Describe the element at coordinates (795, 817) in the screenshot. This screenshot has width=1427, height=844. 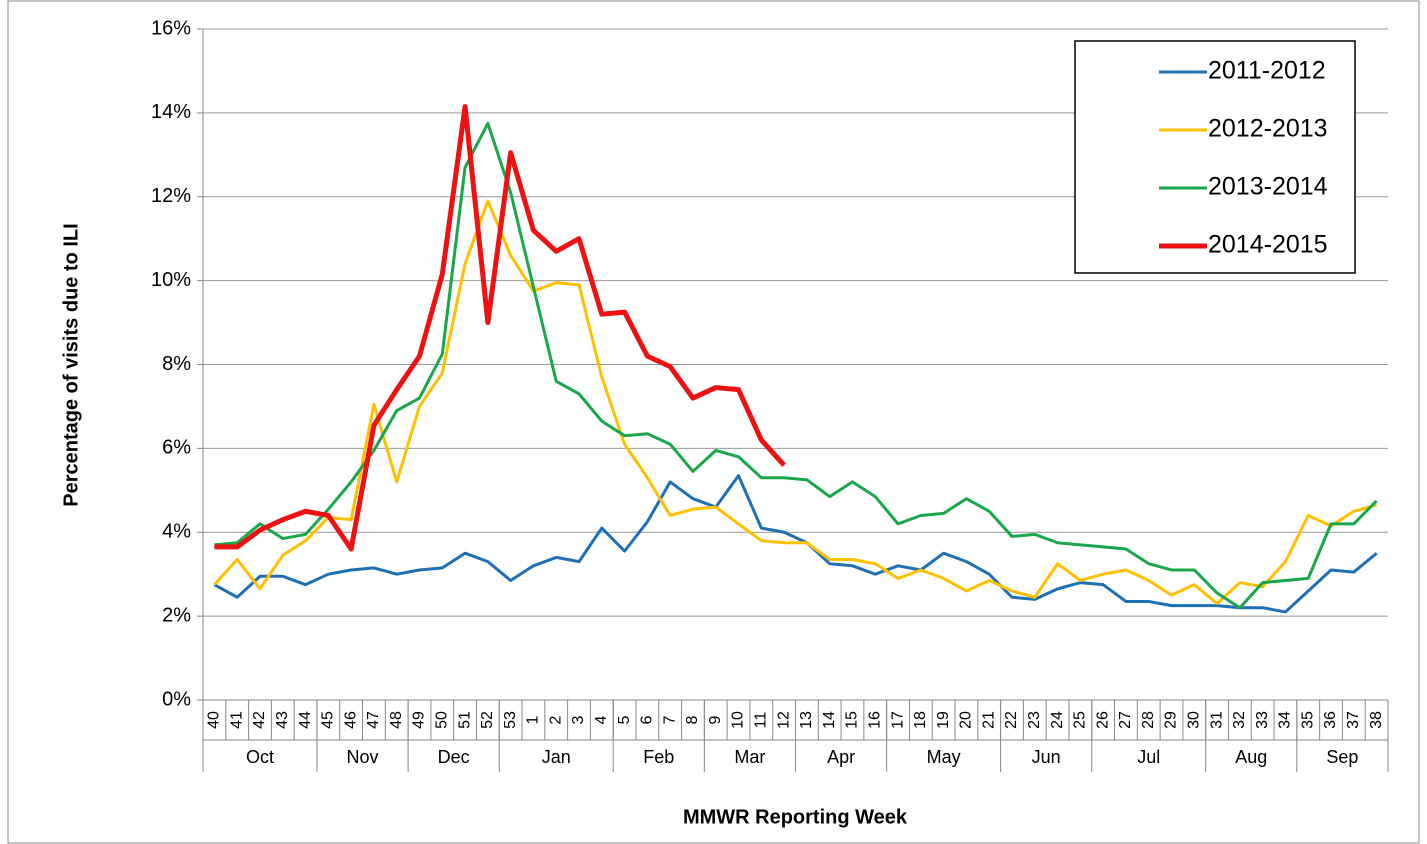
I see `x-axis-title: MMWR Reporting Week` at that location.